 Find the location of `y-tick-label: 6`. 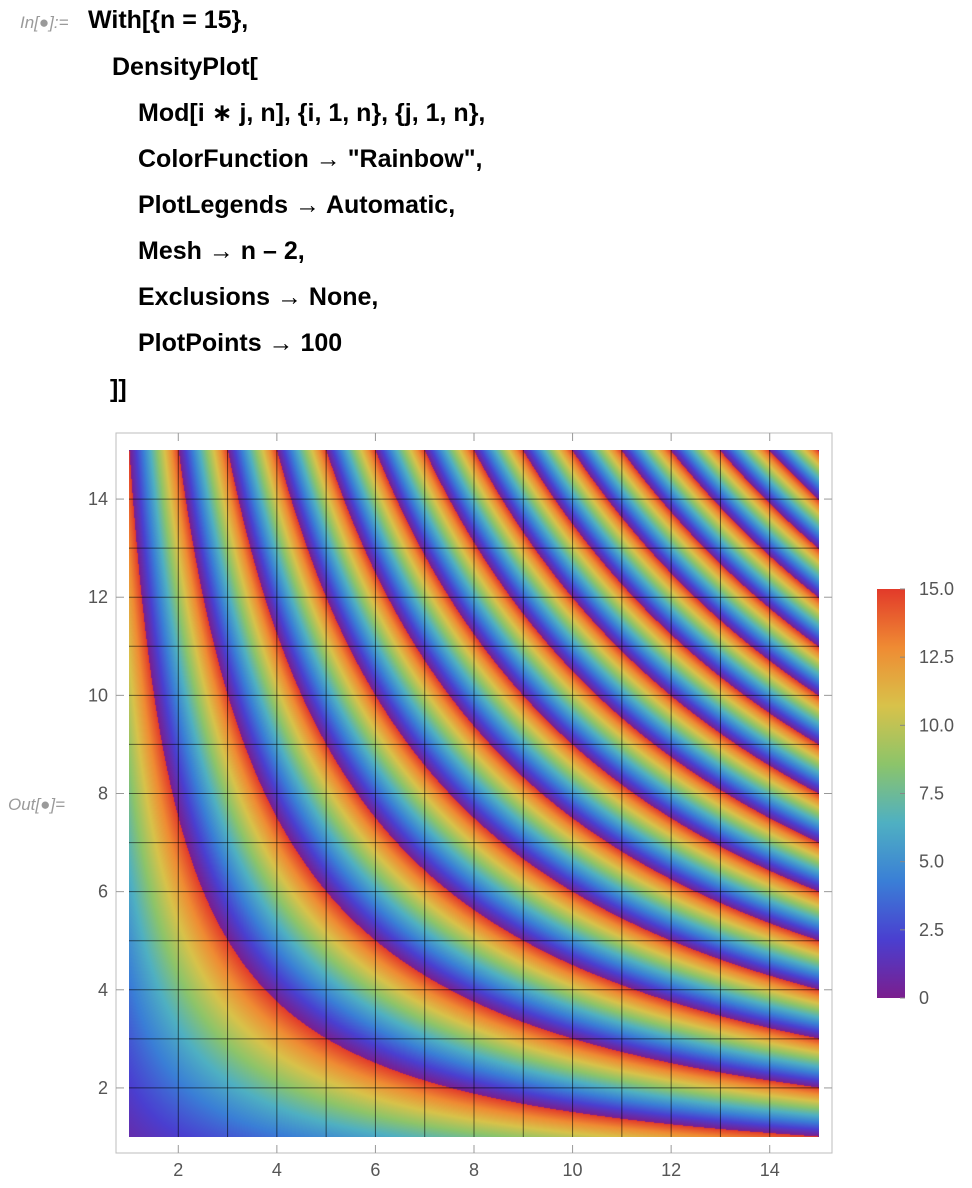

y-tick-label: 6 is located at coordinates (103, 892).